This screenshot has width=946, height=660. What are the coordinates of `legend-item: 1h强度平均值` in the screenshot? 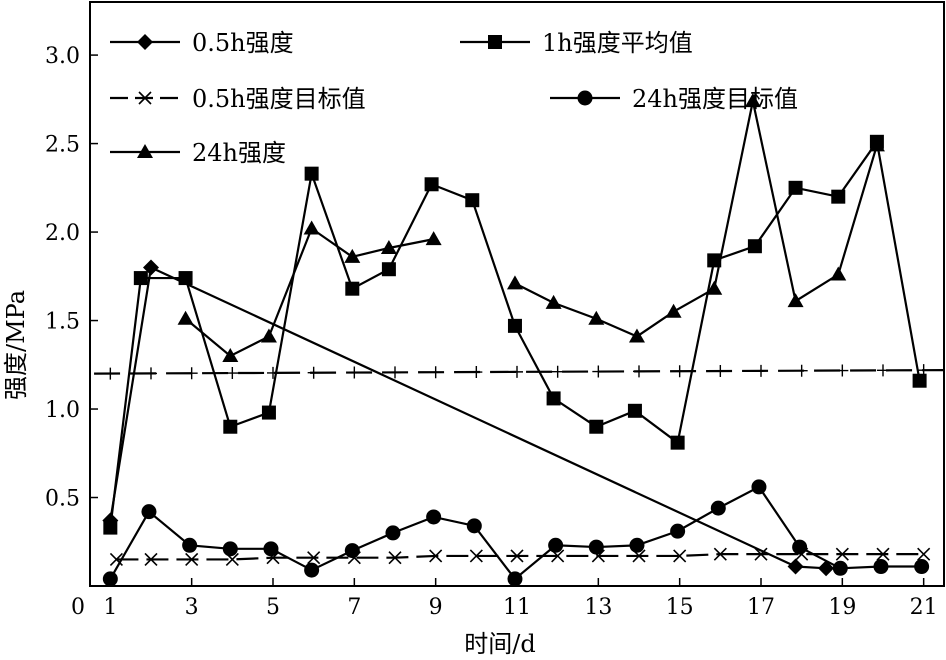 It's located at (576, 43).